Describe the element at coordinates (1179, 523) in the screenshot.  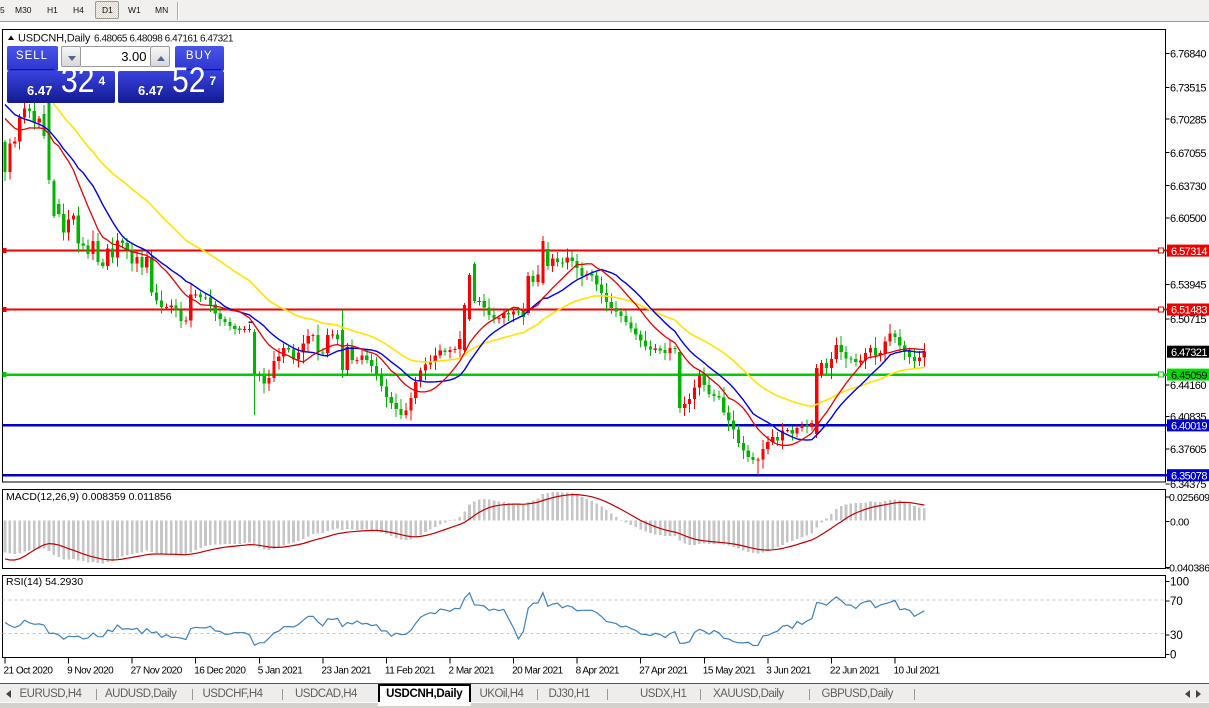
I see `svg-text: 0.00` at that location.